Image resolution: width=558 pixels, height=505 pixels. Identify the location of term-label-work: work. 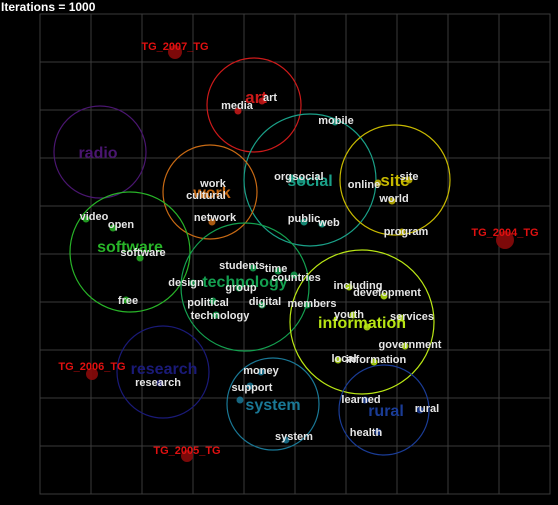
(213, 184).